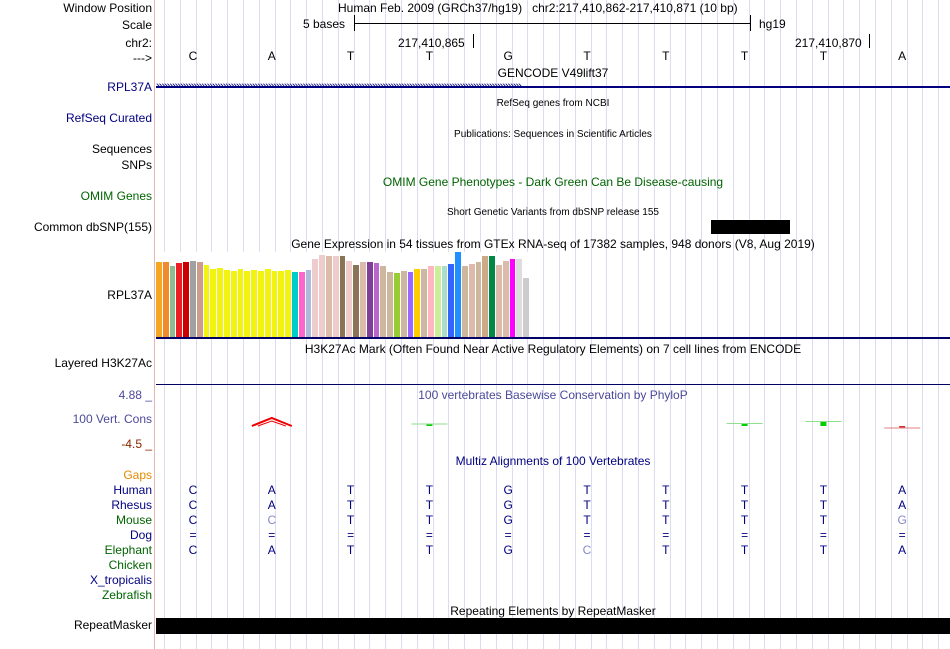 The width and height of the screenshot is (950, 649). I want to click on species-label-chicken: Chicken, so click(130, 565).